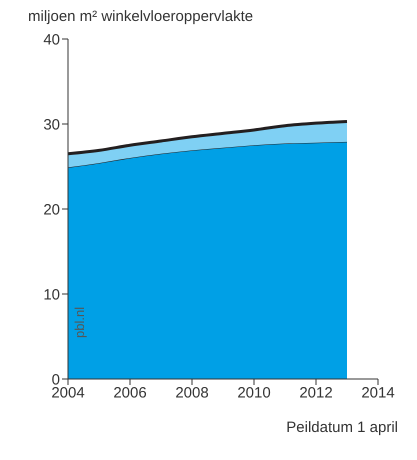 This screenshot has height=460, width=417. Describe the element at coordinates (316, 393) in the screenshot. I see `x-tick-label: 2012` at that location.